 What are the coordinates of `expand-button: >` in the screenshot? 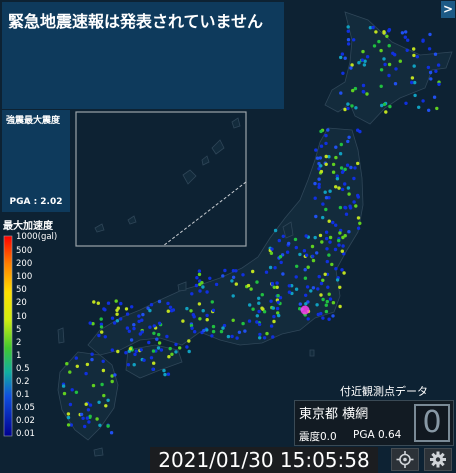 It's located at (448, 9).